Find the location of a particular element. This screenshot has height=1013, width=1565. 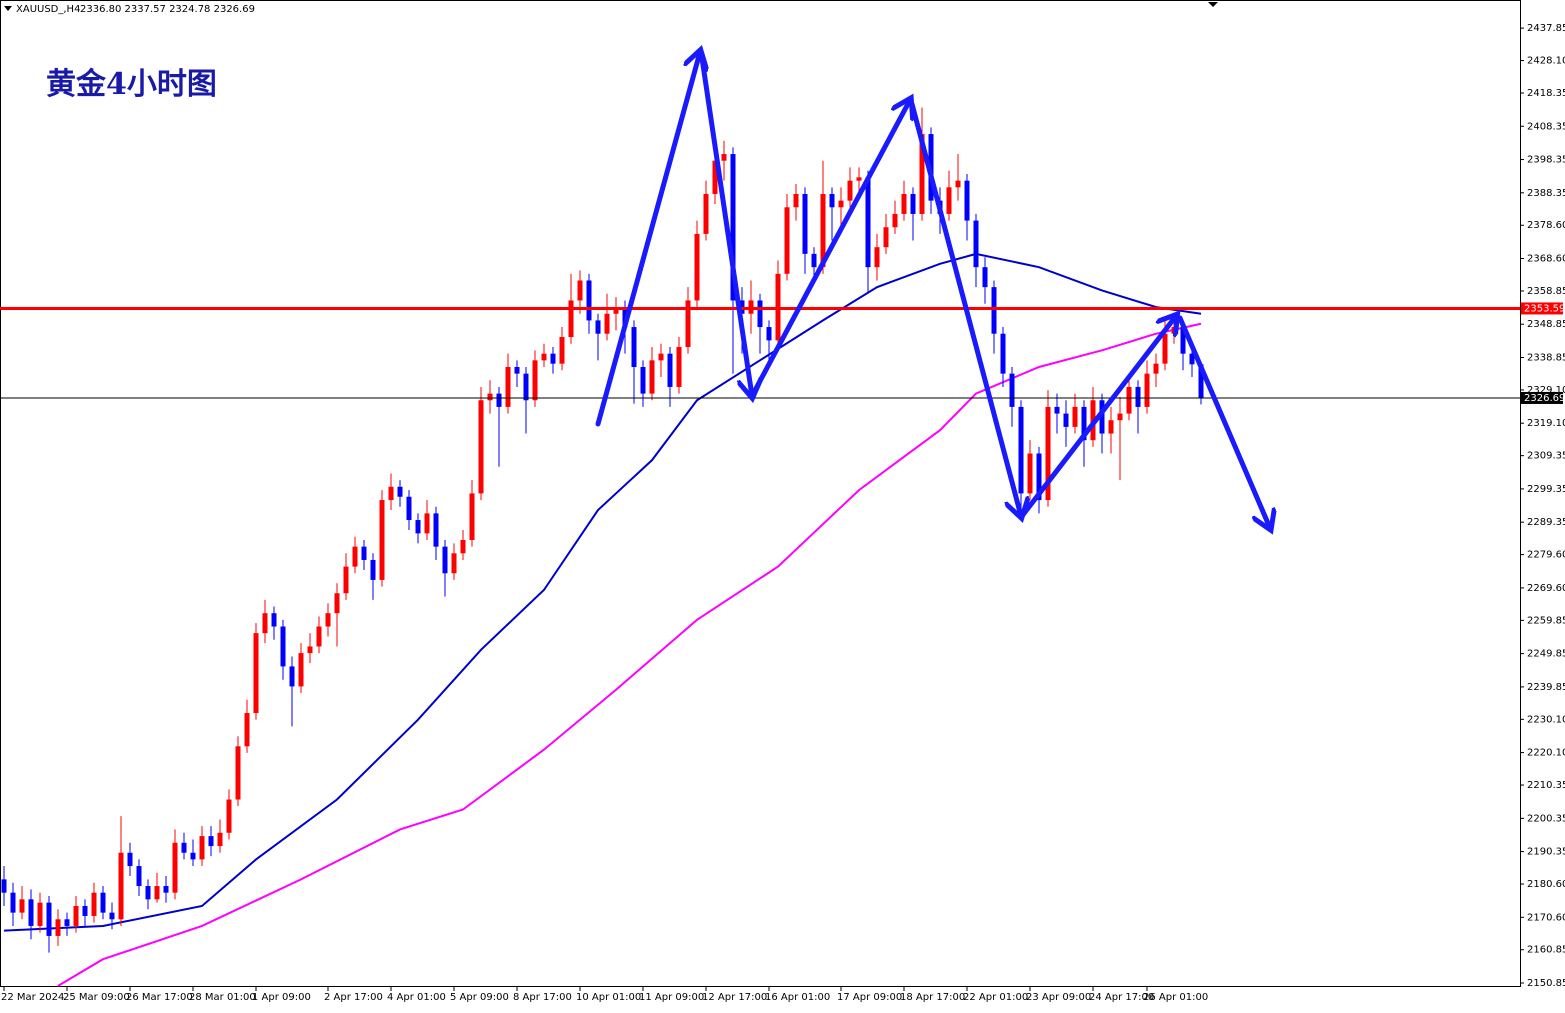

y-tick-label: 2279.60 is located at coordinates (1546, 555).